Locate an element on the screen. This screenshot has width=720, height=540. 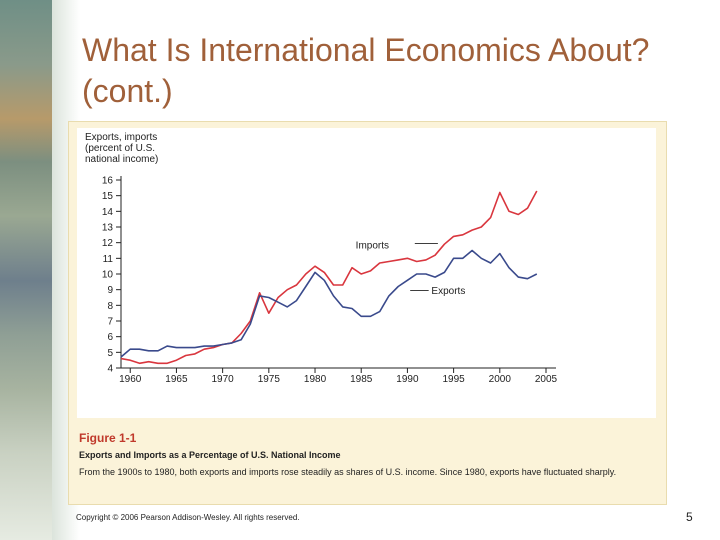
exports-line is located at coordinates (329, 303).